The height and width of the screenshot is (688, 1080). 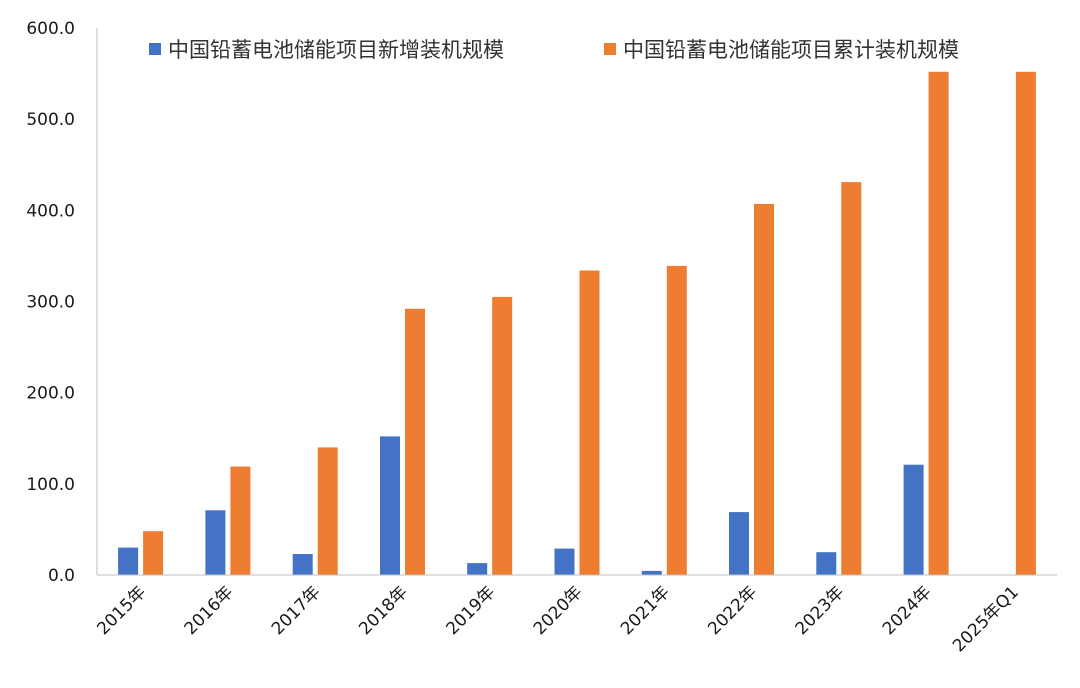 I want to click on legend: 中国铅蓄电池储能项目新增装机规模 中国铅蓄电池储能项目累计装机规模, so click(x=554, y=50).